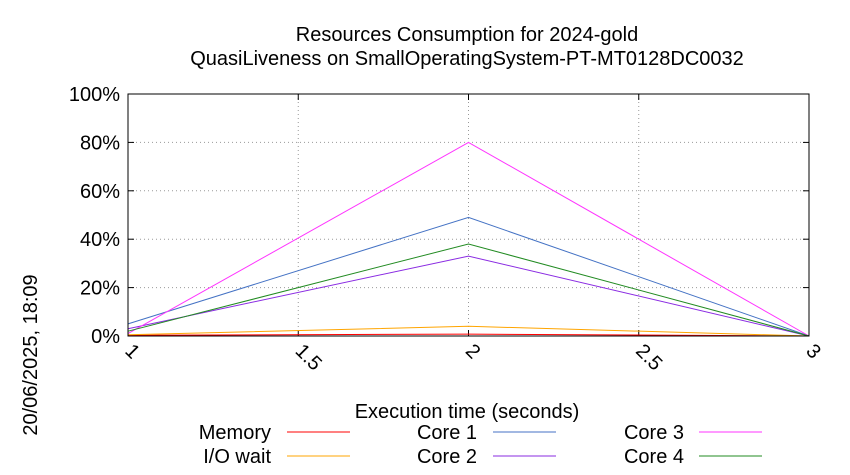 The image size is (850, 475). What do you see at coordinates (486, 433) in the screenshot?
I see `legend-item: Core 1` at bounding box center [486, 433].